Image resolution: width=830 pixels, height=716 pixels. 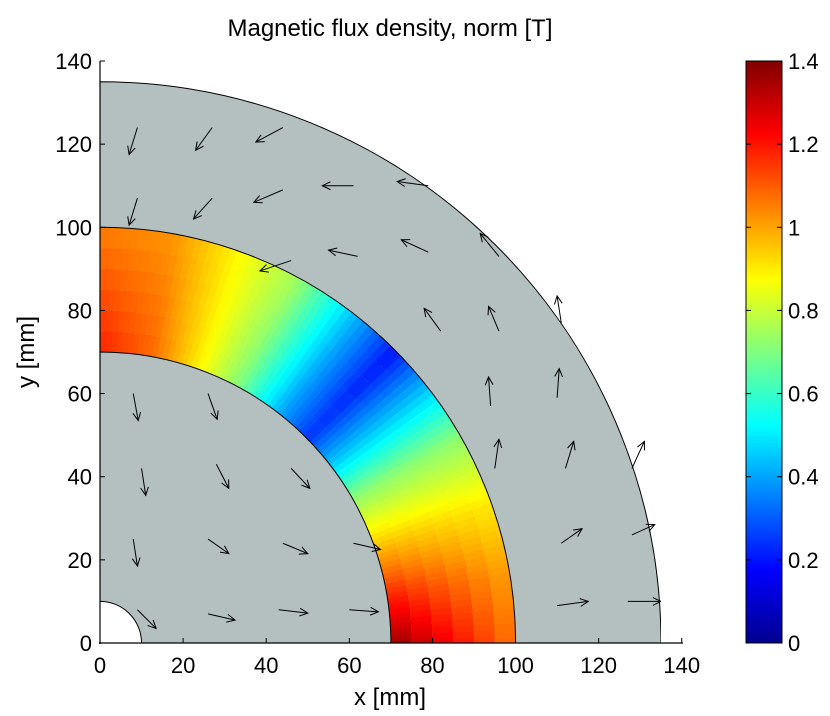 What do you see at coordinates (803, 310) in the screenshot?
I see `colorbar-tick-label: 0.8` at bounding box center [803, 310].